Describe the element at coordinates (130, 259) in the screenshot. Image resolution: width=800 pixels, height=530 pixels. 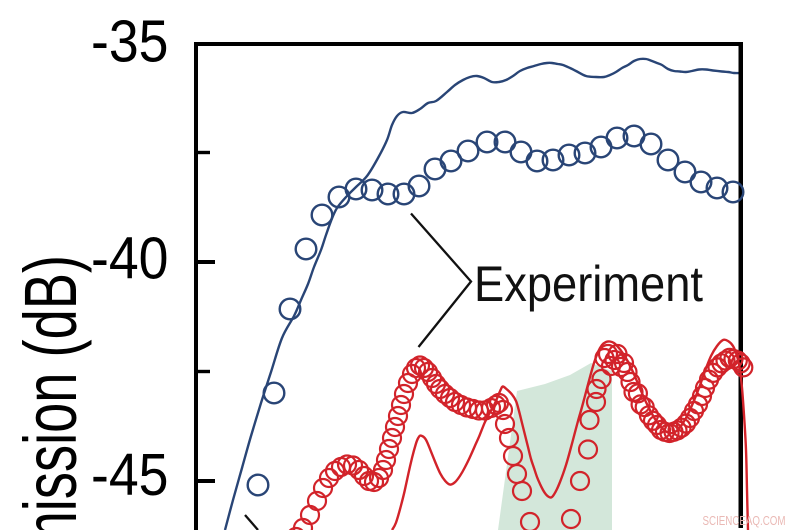
I see `svg-text: -40` at that location.